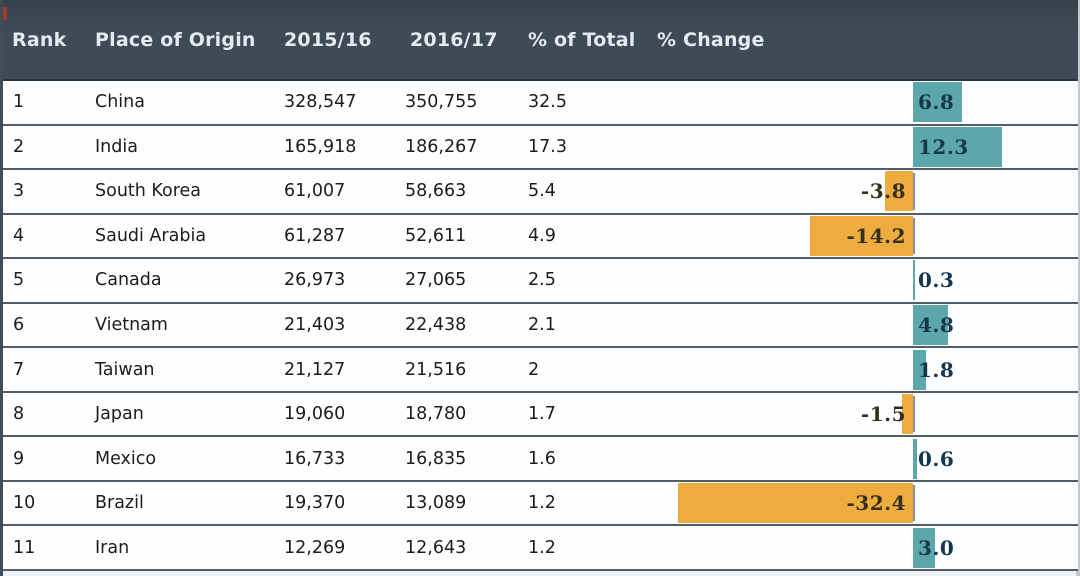  Describe the element at coordinates (320, 146) in the screenshot. I see `enrollment-2015-16-cell: 165,918` at that location.